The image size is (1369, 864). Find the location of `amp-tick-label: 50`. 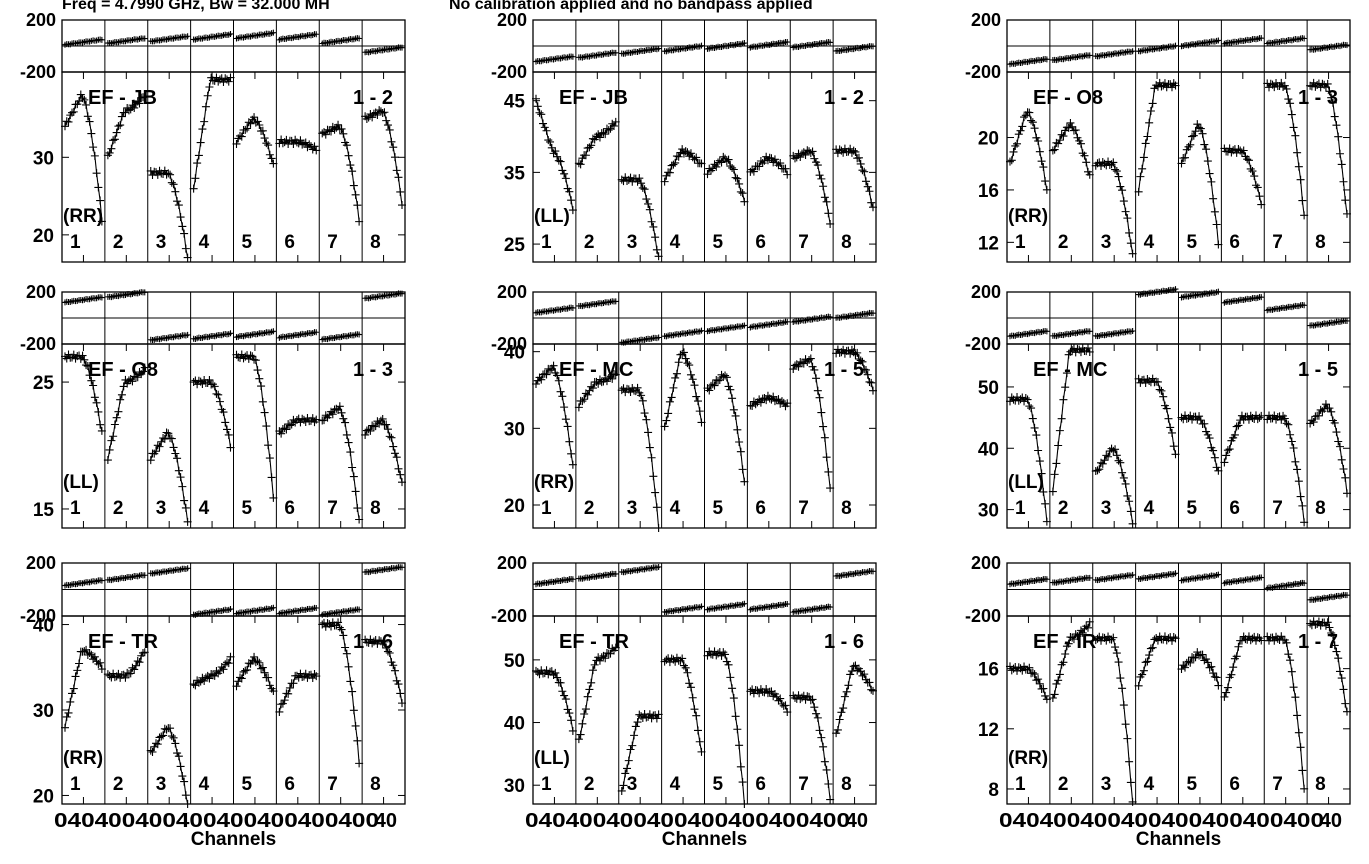

amp-tick-label: 50 is located at coordinates (988, 388).